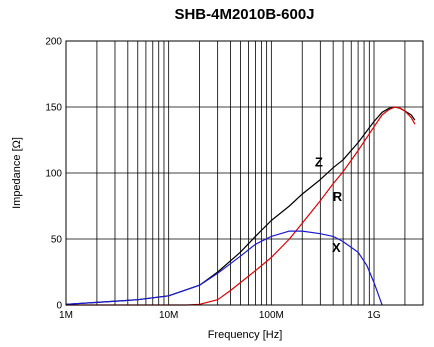 Image resolution: width=434 pixels, height=347 pixels. What do you see at coordinates (57, 240) in the screenshot?
I see `y-tick-label: 50` at bounding box center [57, 240].